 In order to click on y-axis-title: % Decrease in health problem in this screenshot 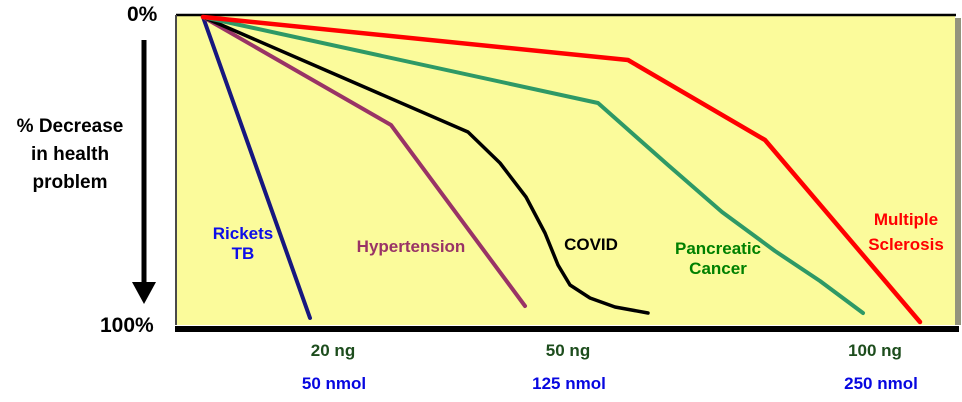, I will do `click(70, 155)`.